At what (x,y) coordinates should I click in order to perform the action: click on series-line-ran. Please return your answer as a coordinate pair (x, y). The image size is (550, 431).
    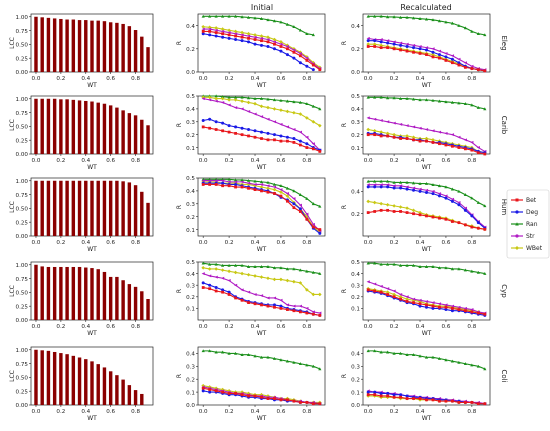
    Looking at the image, I should click on (261, 268).